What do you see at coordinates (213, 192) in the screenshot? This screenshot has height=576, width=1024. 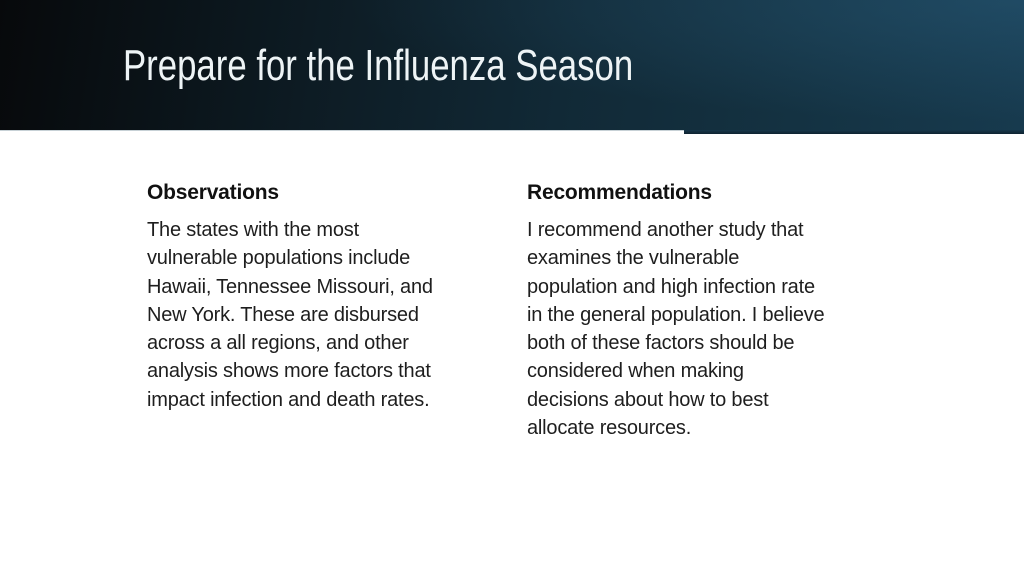 I see `observations-heading: Observations` at bounding box center [213, 192].